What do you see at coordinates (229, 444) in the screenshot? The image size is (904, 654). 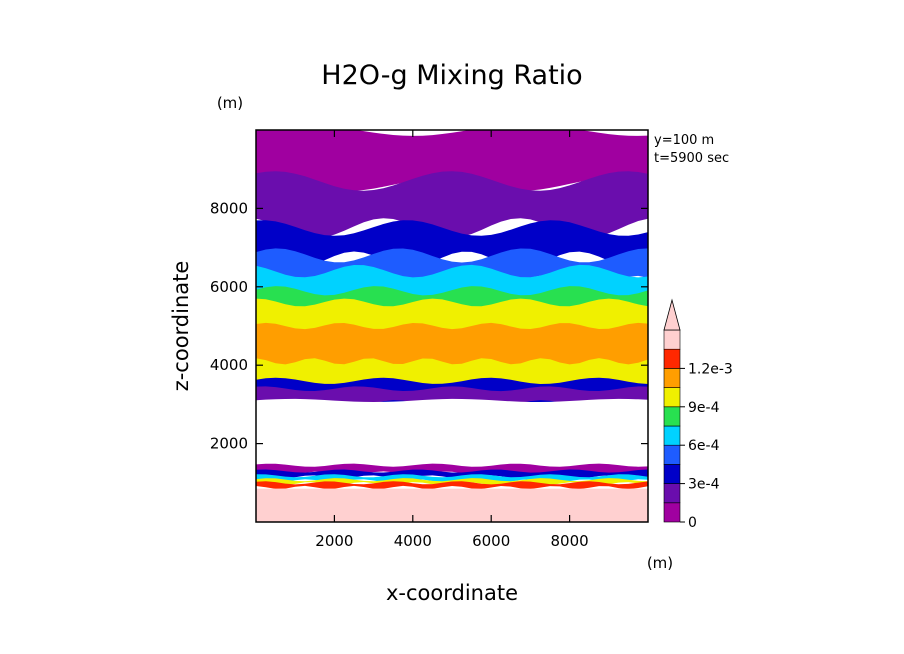 I see `y-tick-label: 2000` at bounding box center [229, 444].